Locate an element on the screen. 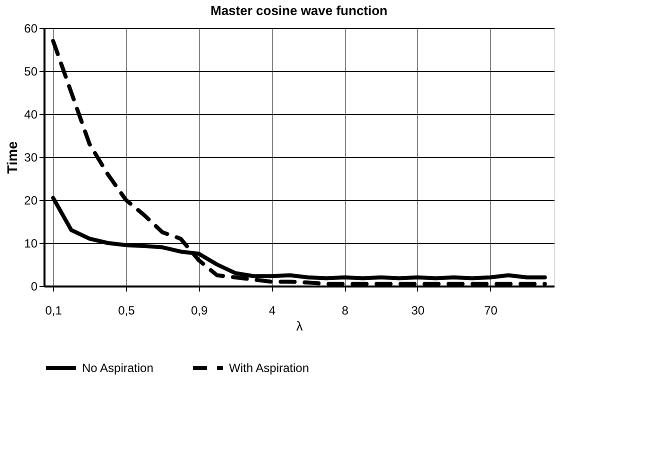 The image size is (670, 468). x-tick-label: 70 is located at coordinates (491, 311).